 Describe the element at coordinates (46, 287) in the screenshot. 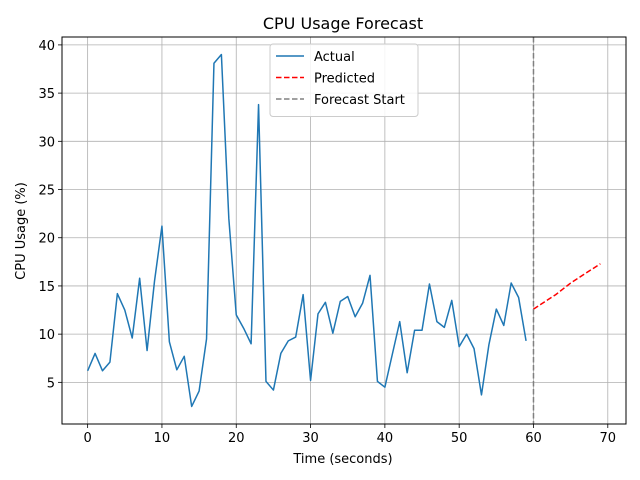

I see `y-tick-label: 15` at that location.